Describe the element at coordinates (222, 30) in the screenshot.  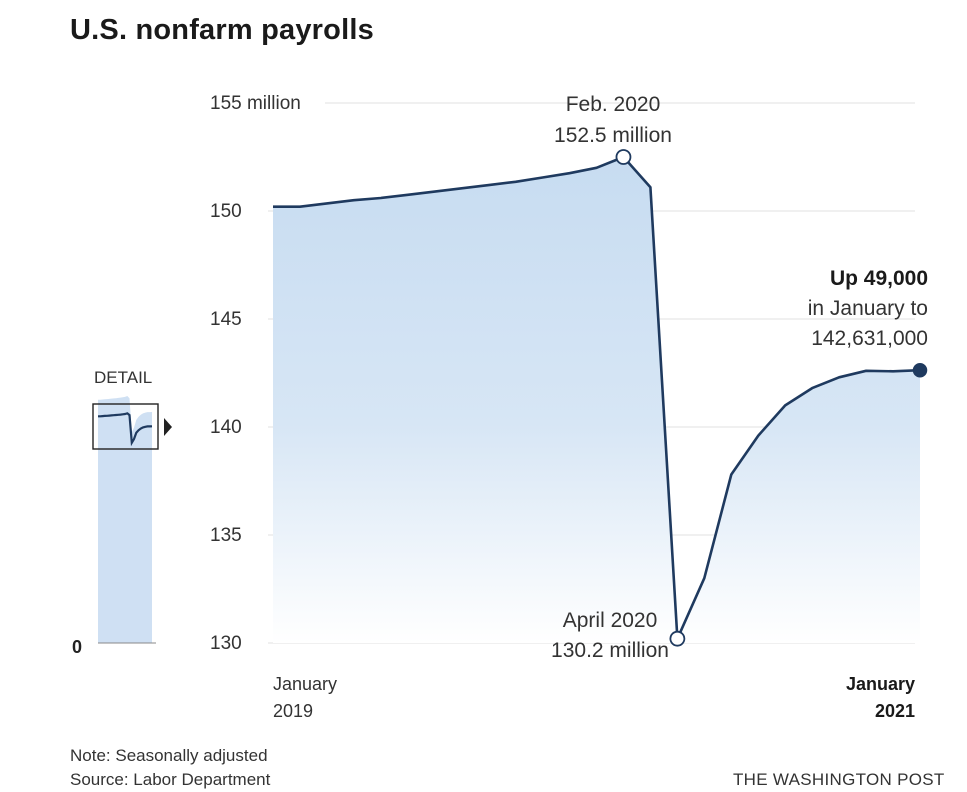
I see `chart-title: U.S. nonfarm payrolls` at that location.